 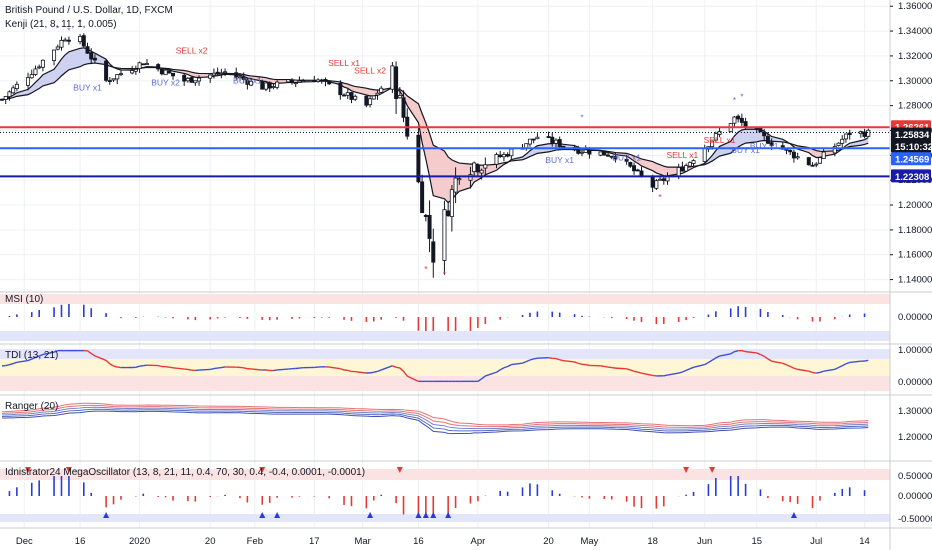 What do you see at coordinates (434, 492) in the screenshot?
I see `megaoscillator-pane` at bounding box center [434, 492].